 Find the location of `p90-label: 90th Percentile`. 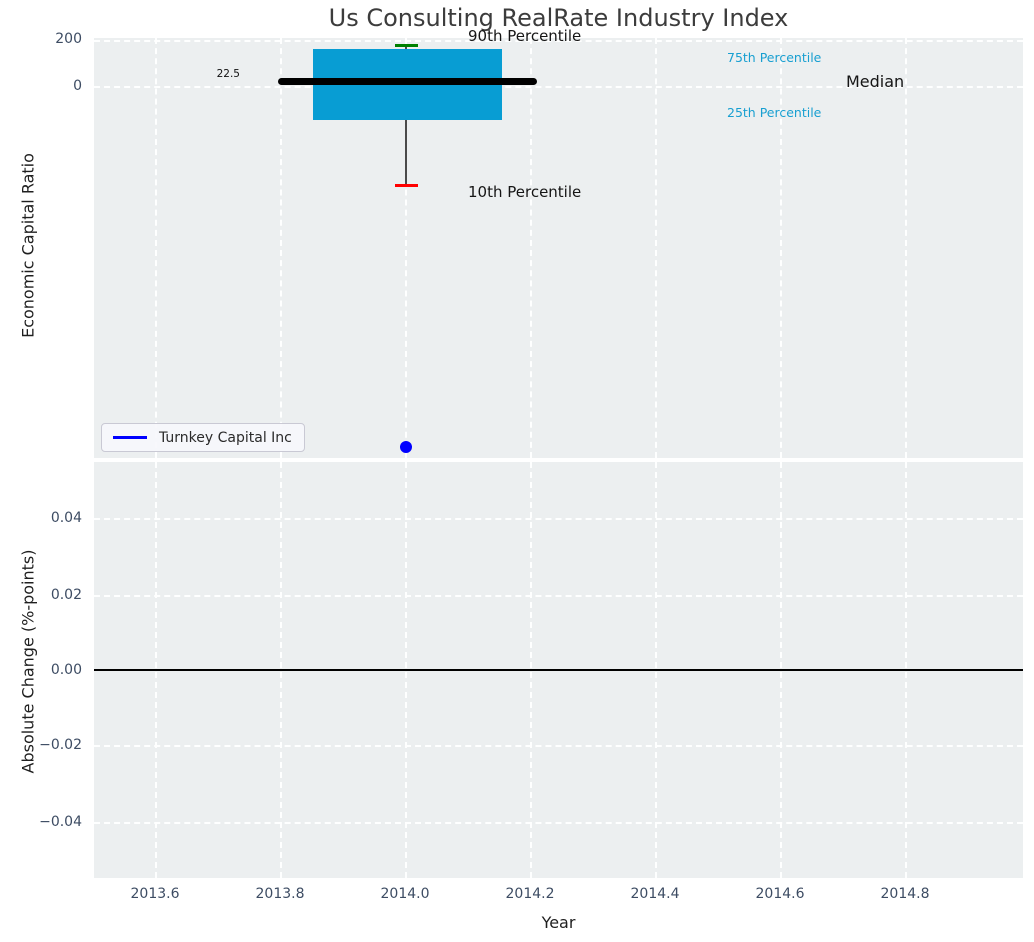

p90-label: 90th Percentile is located at coordinates (525, 36).